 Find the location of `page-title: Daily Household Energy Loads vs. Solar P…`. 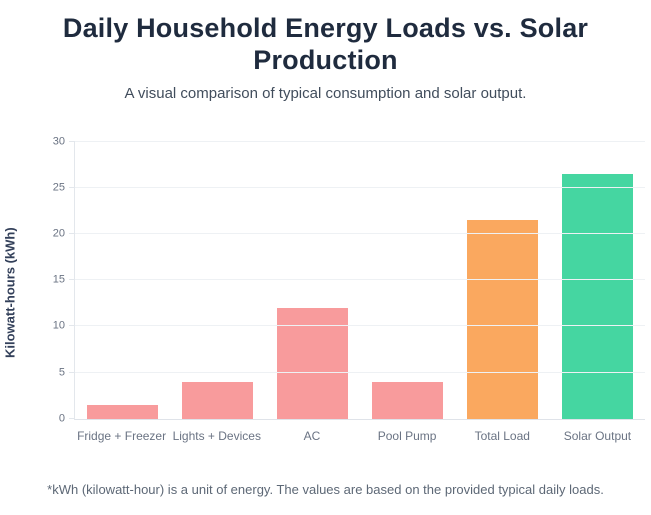

page-title: Daily Household Energy Loads vs. Solar P… is located at coordinates (325, 44).